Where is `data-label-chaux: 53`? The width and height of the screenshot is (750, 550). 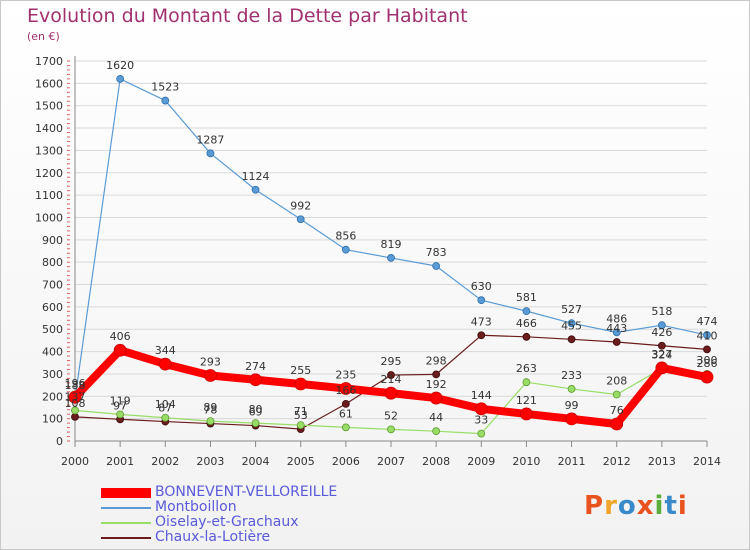 data-label-chaux: 53 is located at coordinates (301, 415).